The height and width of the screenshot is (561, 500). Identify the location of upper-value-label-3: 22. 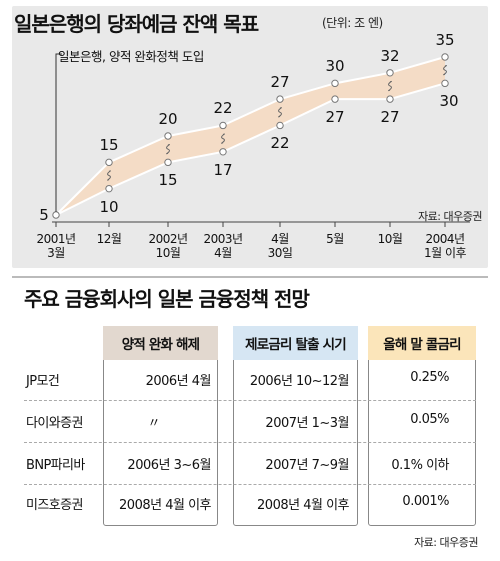
(223, 108).